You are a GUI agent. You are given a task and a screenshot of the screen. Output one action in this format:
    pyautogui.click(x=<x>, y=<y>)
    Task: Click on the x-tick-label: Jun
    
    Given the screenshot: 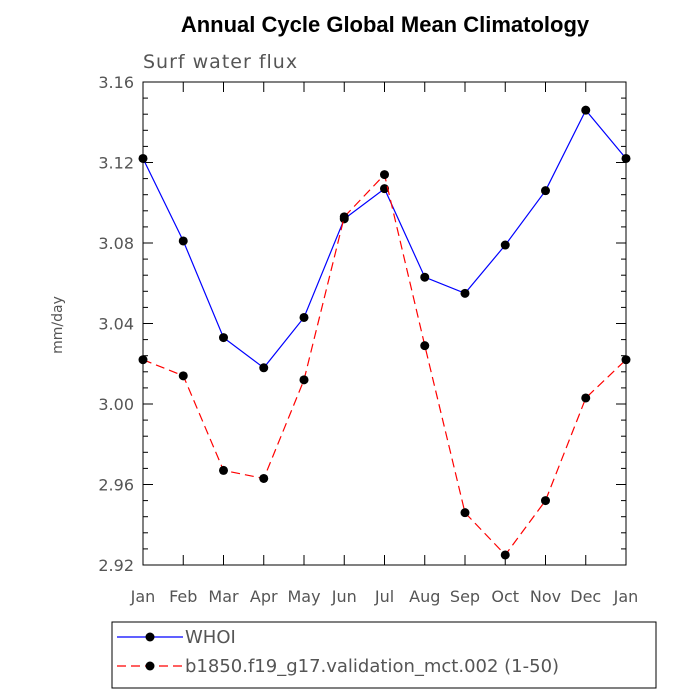 What is the action you would take?
    pyautogui.click(x=344, y=596)
    